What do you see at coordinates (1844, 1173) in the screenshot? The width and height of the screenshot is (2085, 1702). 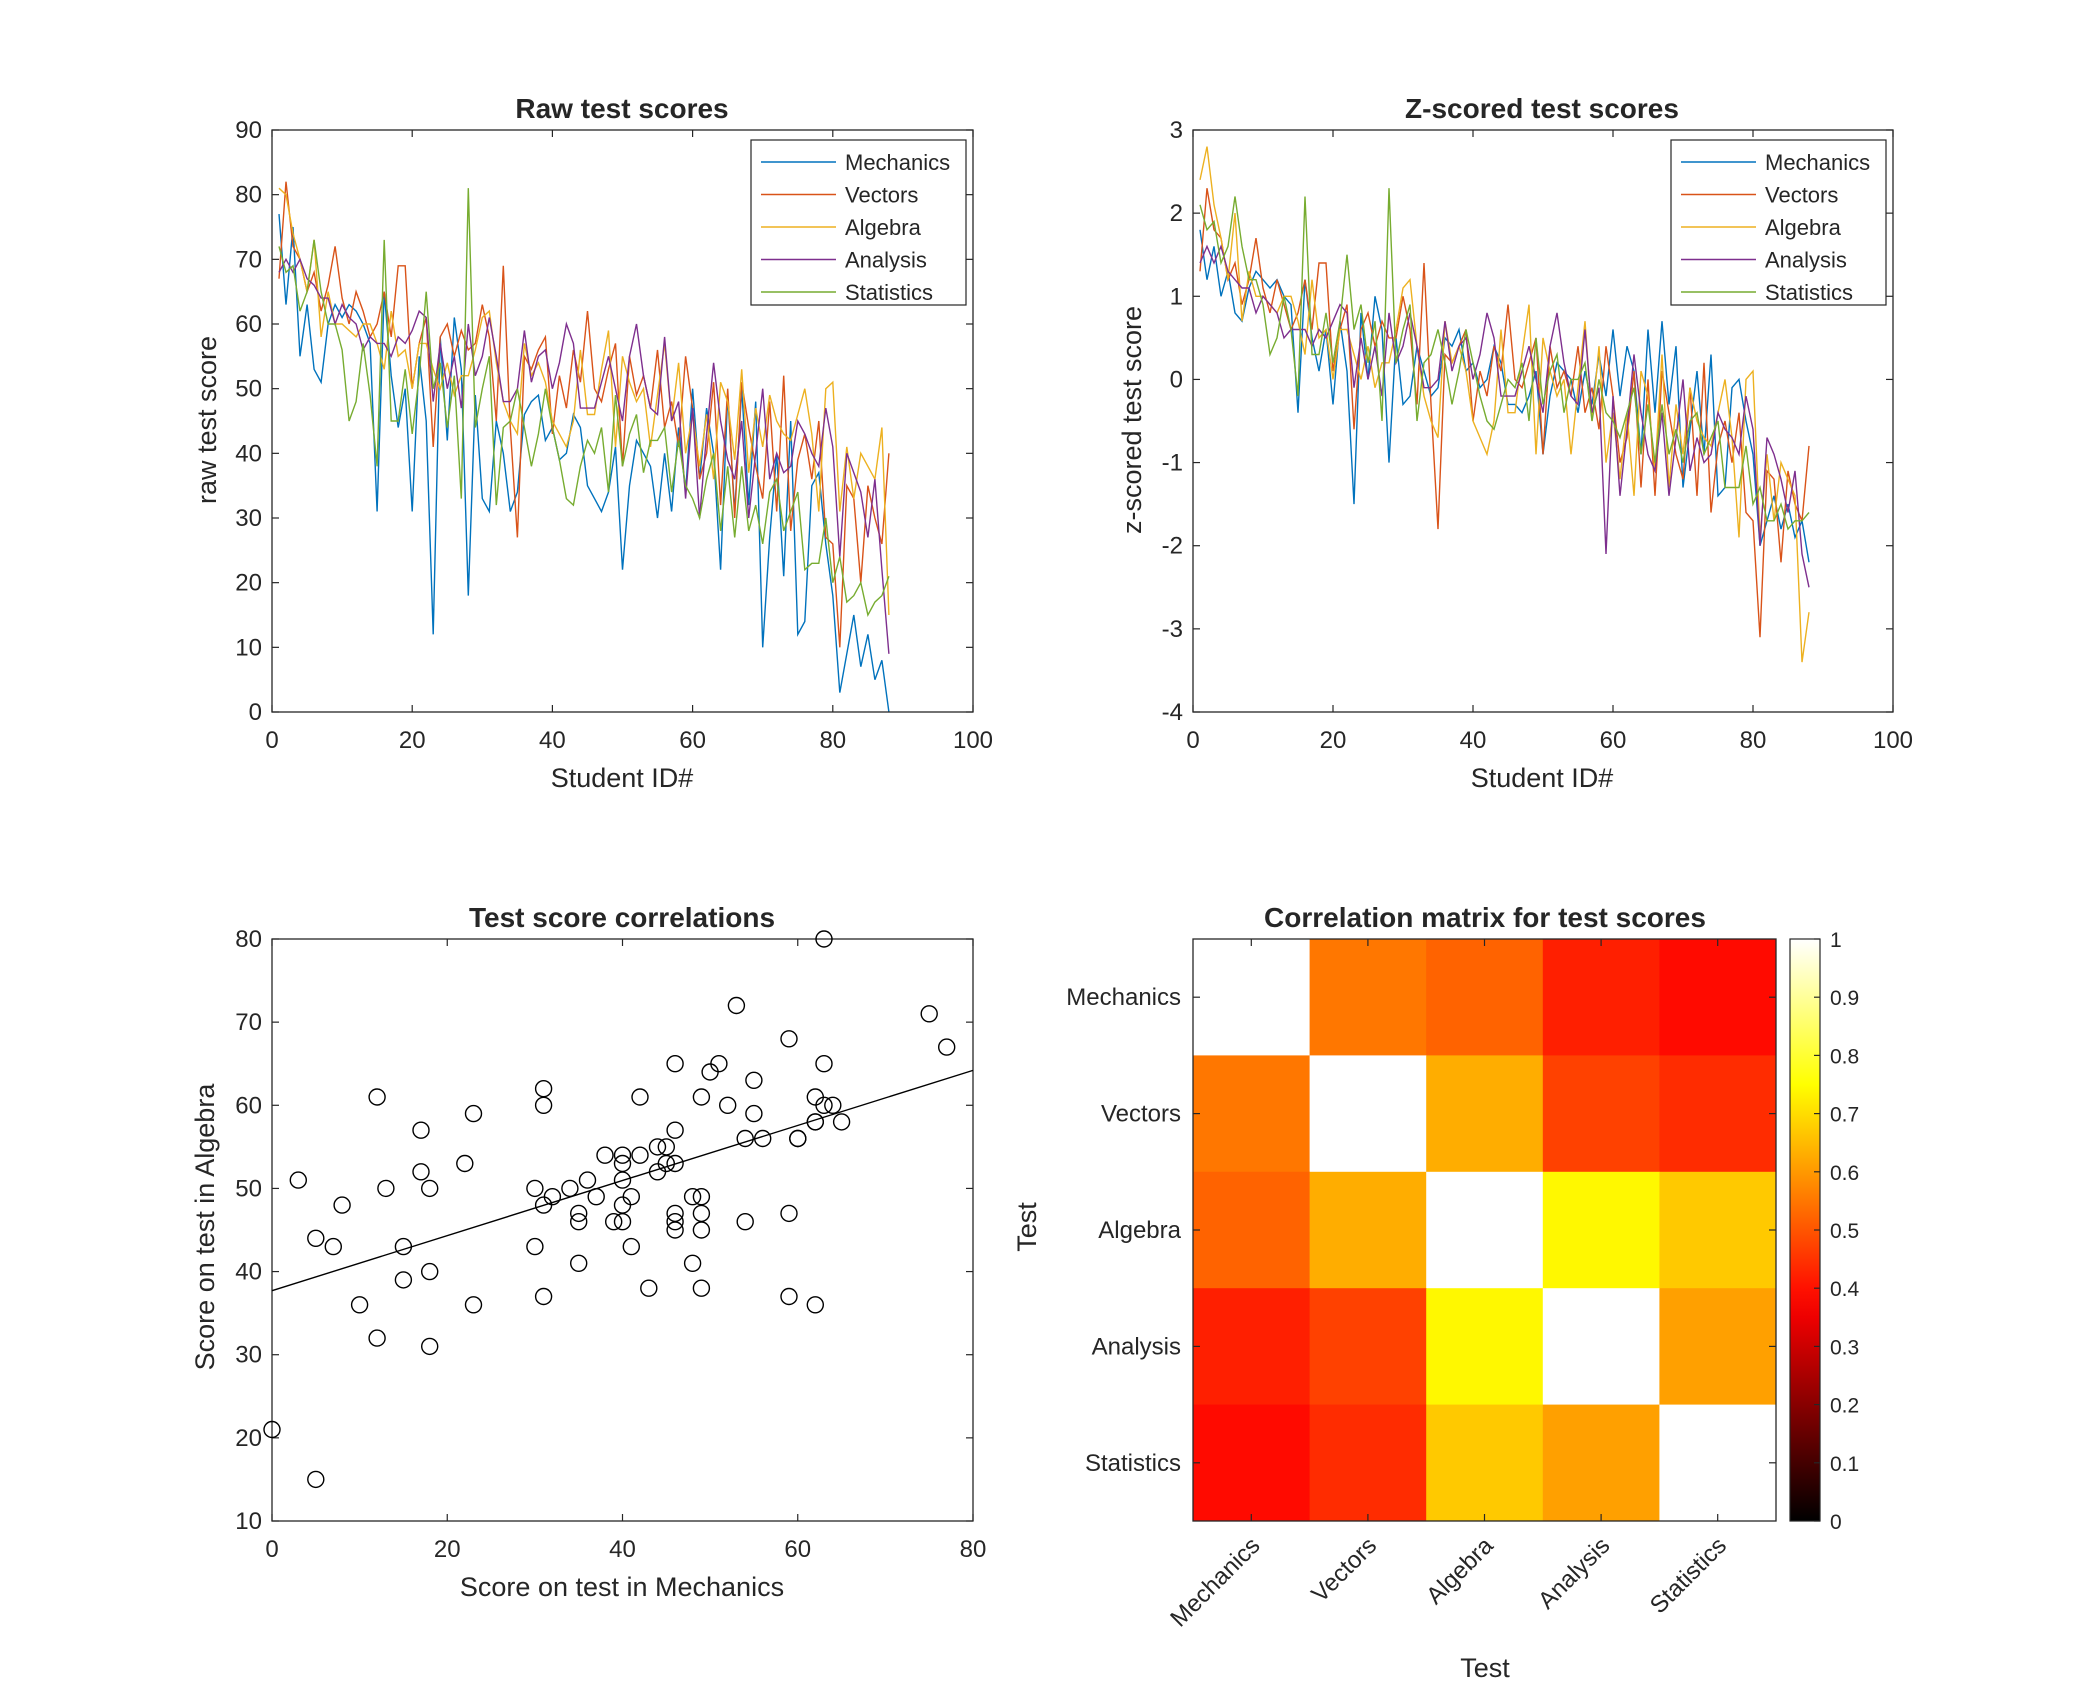 I see `heatmap-colorbar-tick-label: 0.6` at bounding box center [1844, 1173].